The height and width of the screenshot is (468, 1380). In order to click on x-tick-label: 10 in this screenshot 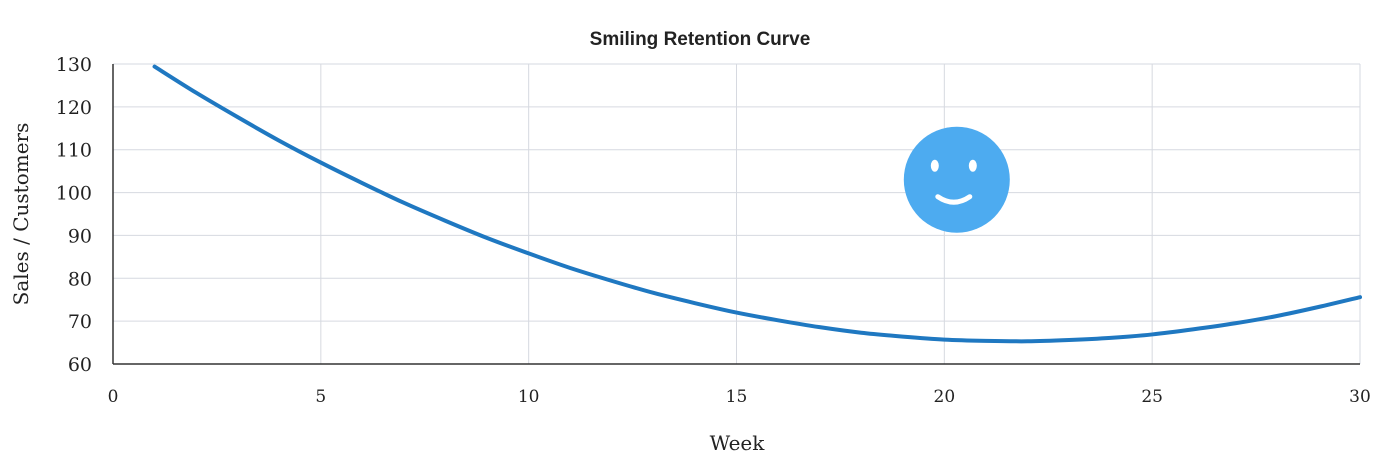, I will do `click(529, 397)`.